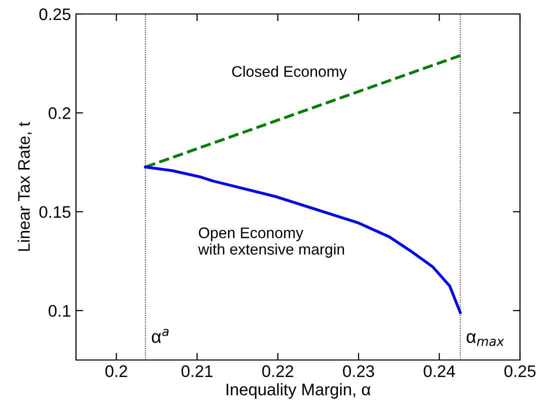  What do you see at coordinates (358, 371) in the screenshot?
I see `x-tick-label: 0.23` at bounding box center [358, 371].